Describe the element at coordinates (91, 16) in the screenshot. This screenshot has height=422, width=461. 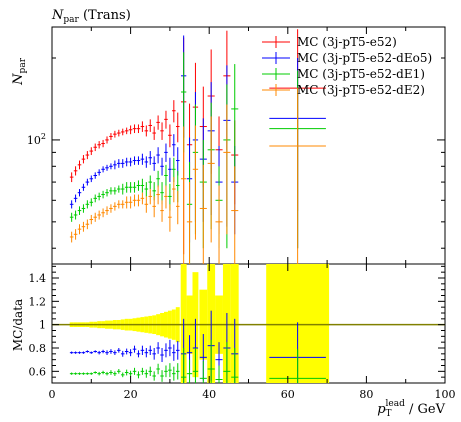
I see `chart-title: Npar (Trans)` at that location.